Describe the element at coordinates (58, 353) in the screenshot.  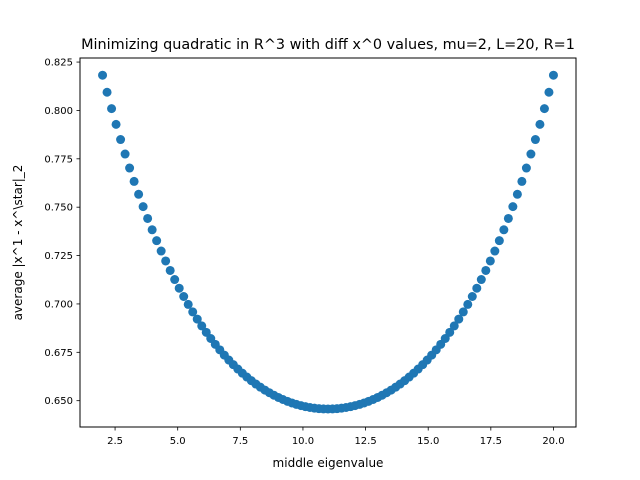
I see `y-tick-label: 0.675` at that location.